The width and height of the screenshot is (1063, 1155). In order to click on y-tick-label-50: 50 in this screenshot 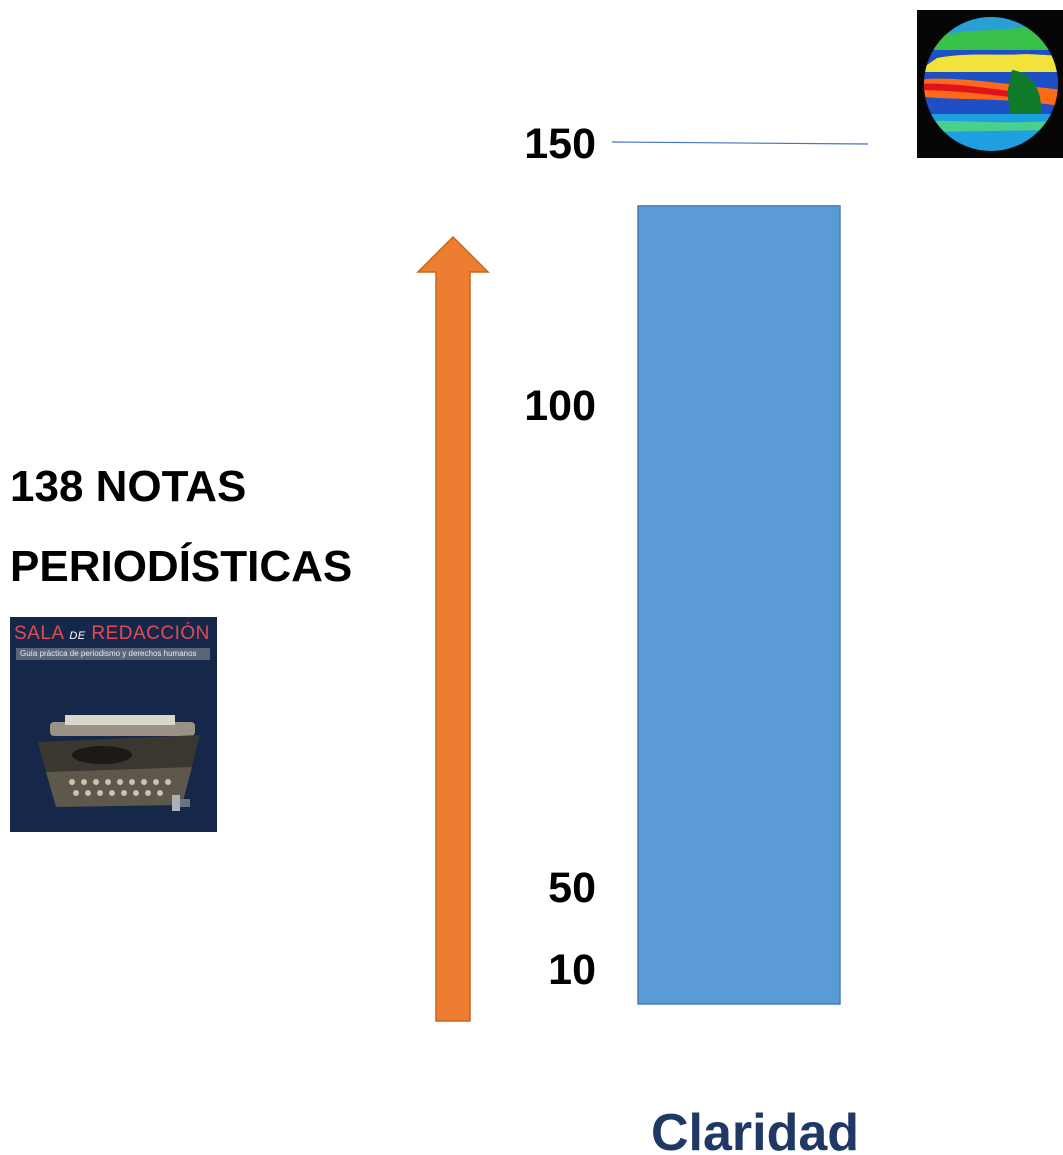, I will do `click(572, 888)`.